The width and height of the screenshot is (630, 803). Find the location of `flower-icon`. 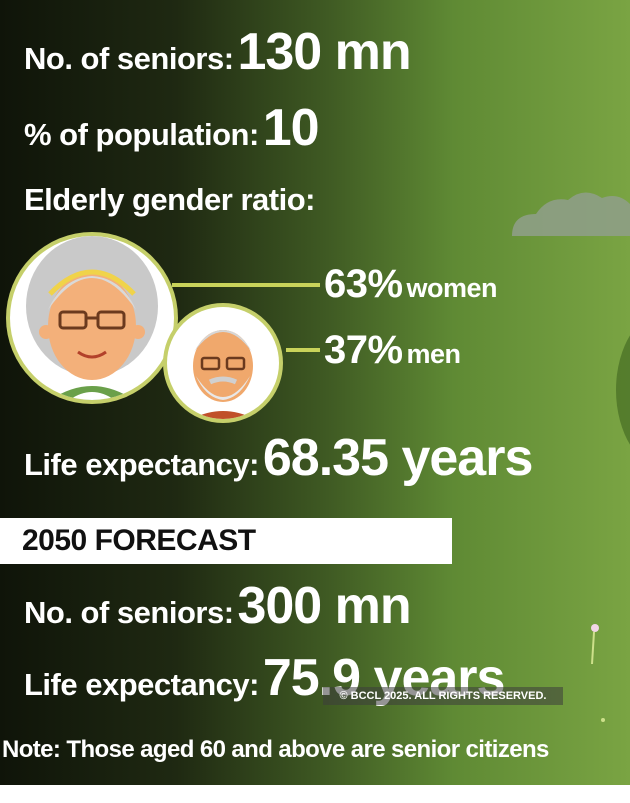

flower-icon is located at coordinates (595, 644).